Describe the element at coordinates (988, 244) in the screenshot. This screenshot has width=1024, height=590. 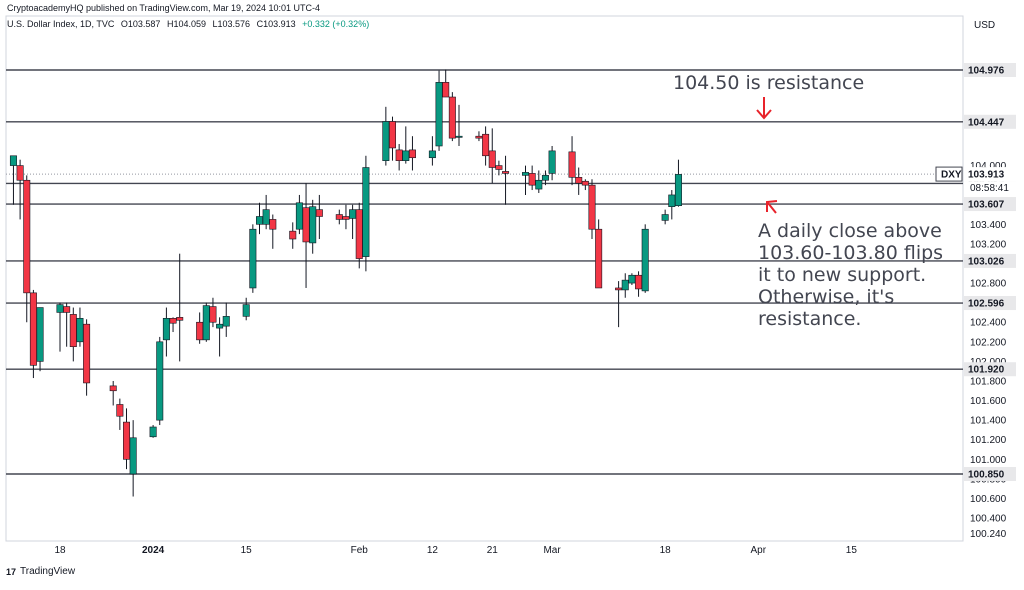
I see `price-tick-label: 103.200` at that location.